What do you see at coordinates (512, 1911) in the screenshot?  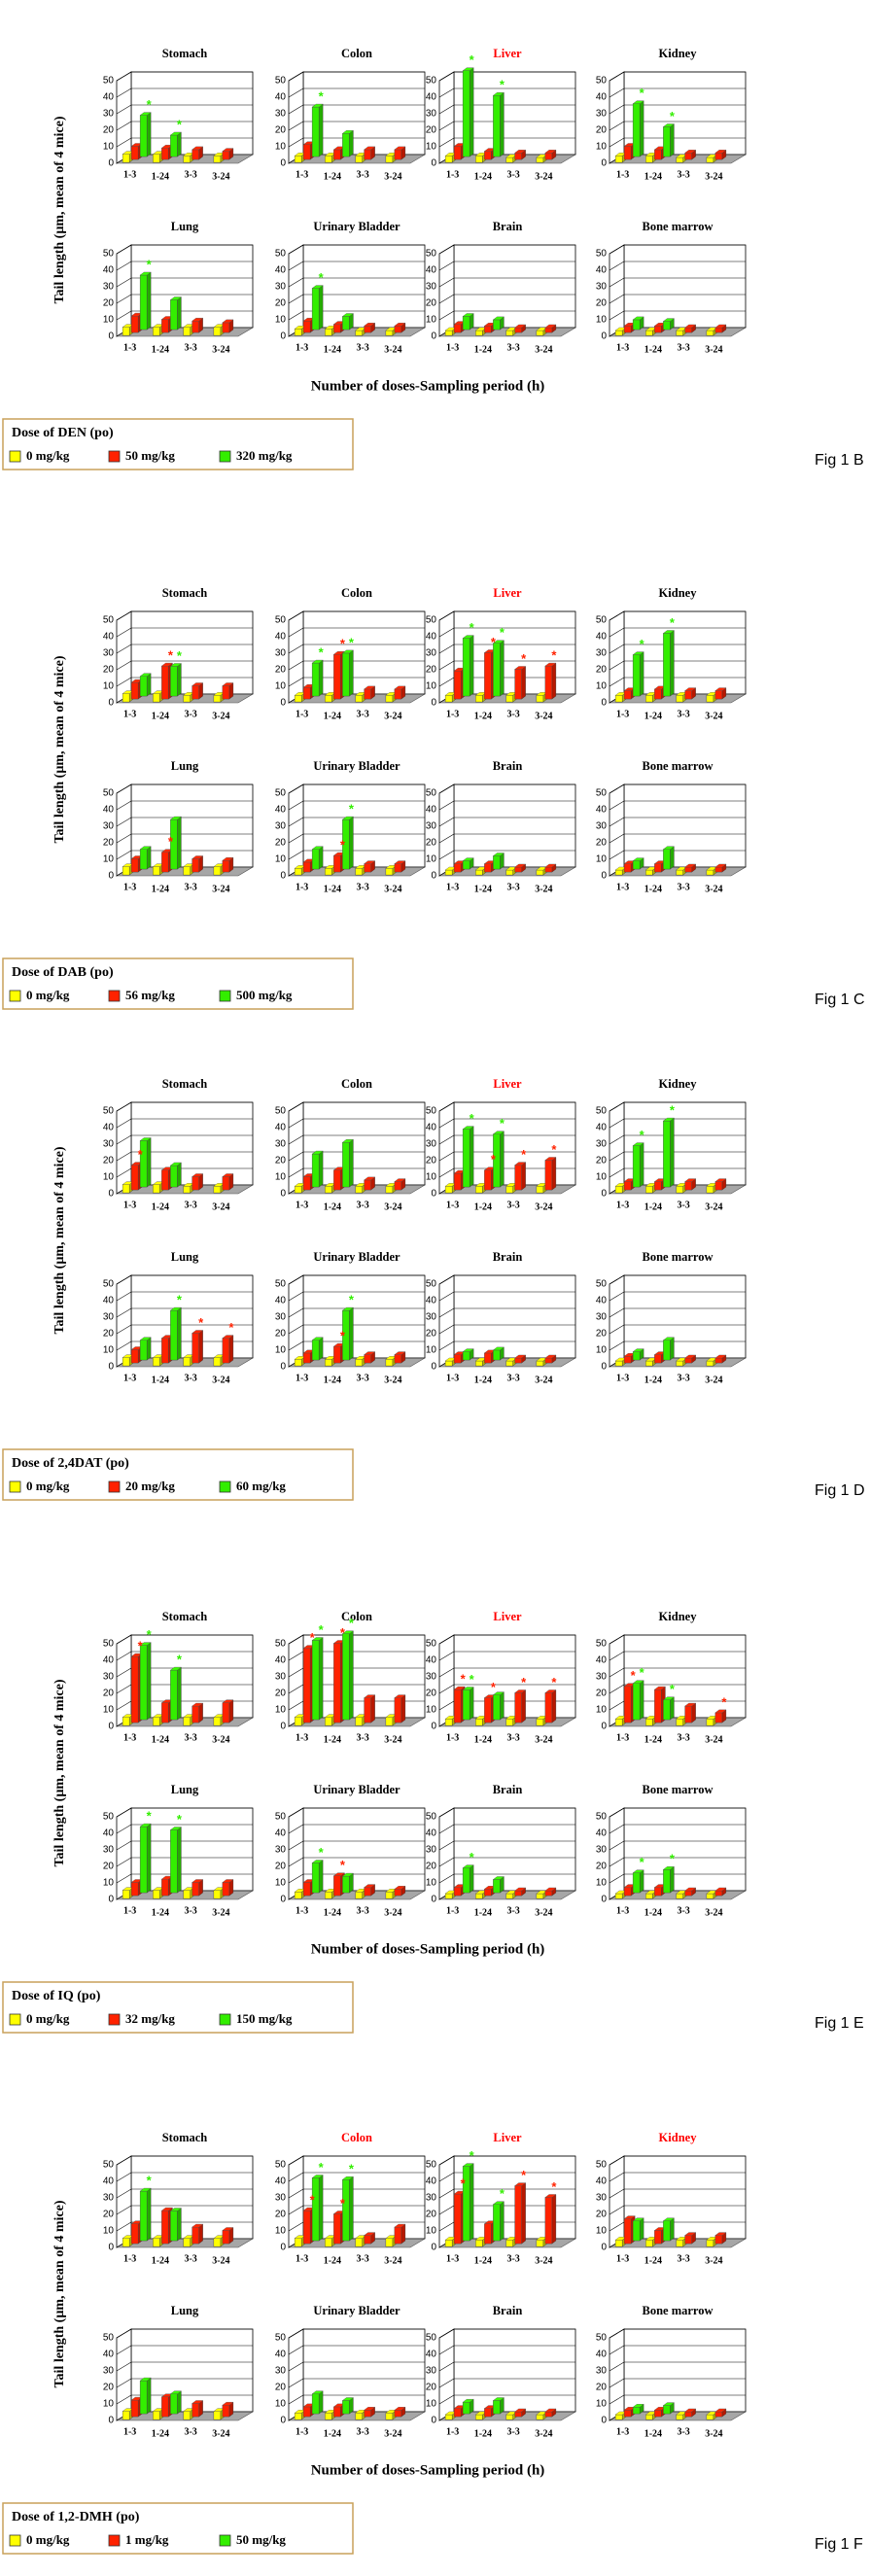 I see `x-tick-label: 3-3` at bounding box center [512, 1911].